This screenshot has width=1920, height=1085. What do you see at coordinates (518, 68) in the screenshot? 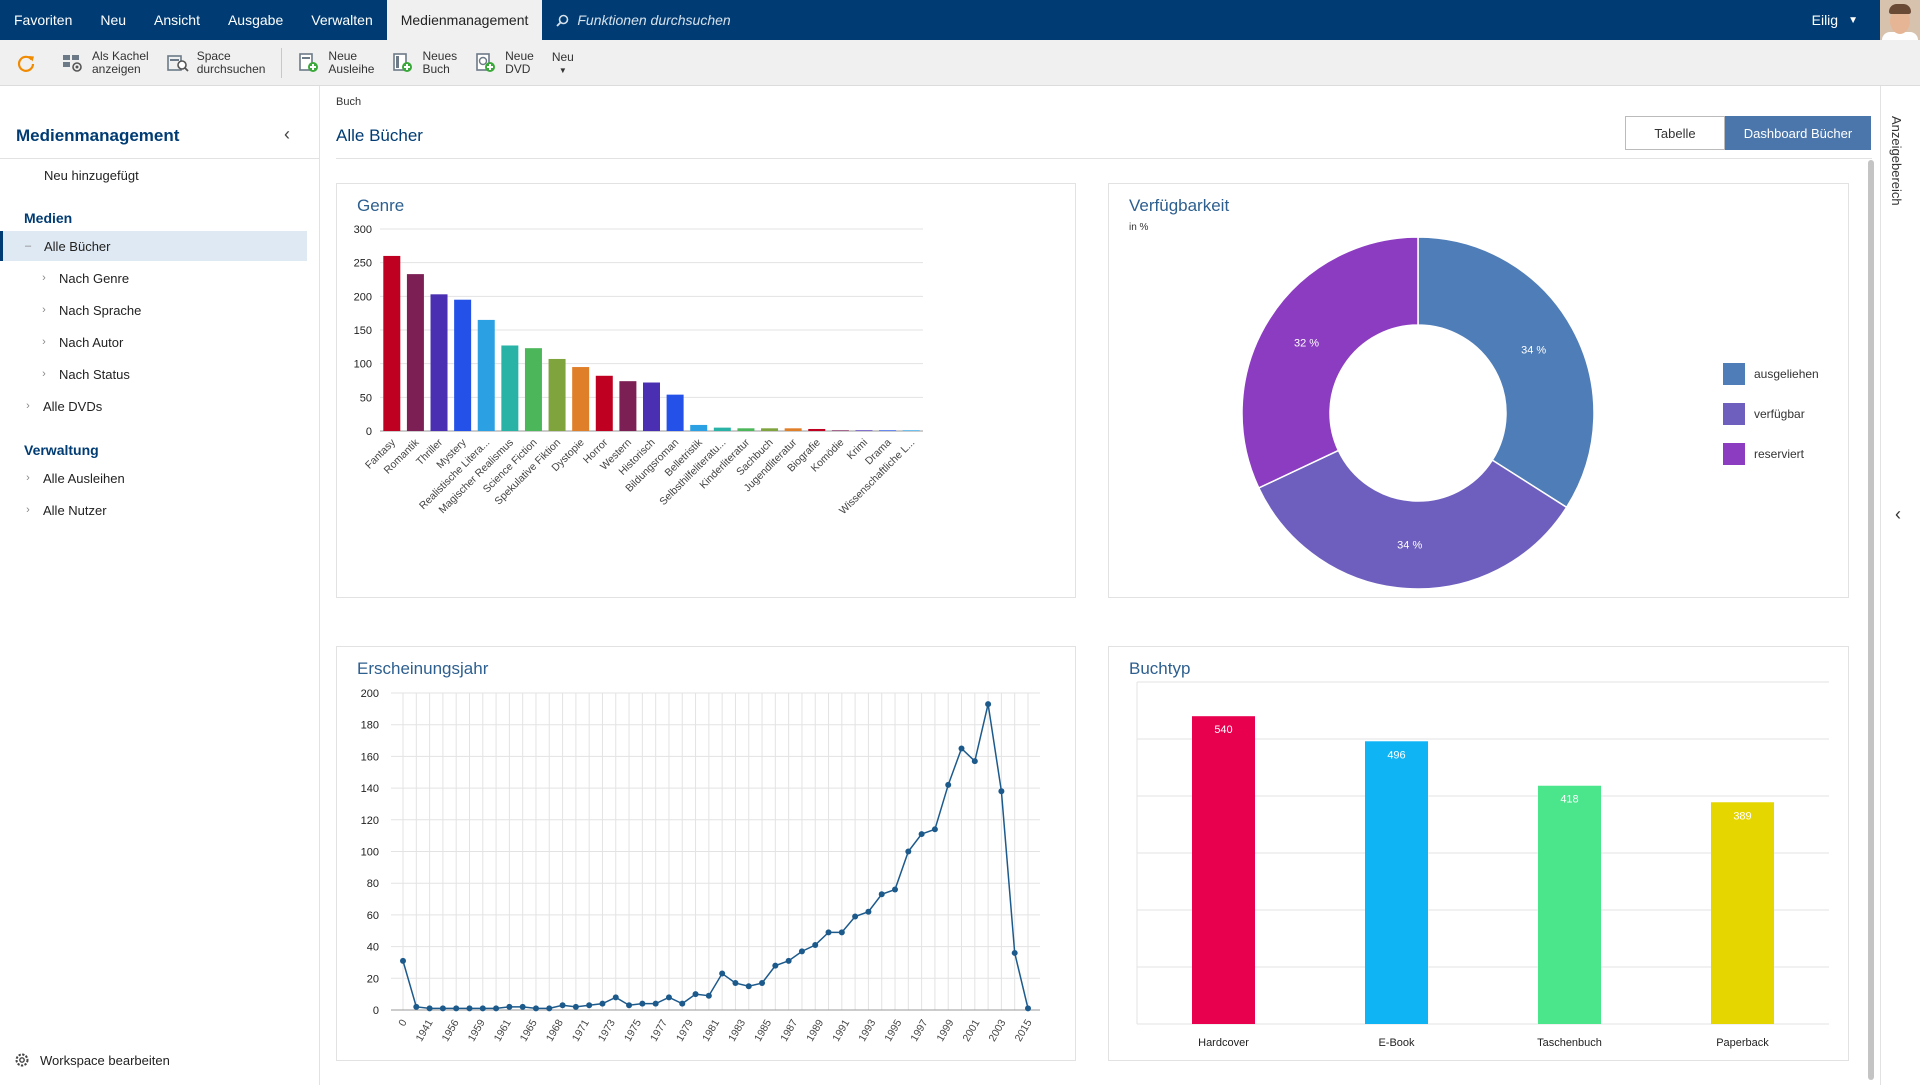
I see `new-dvd-label-2: DVD` at bounding box center [518, 68].